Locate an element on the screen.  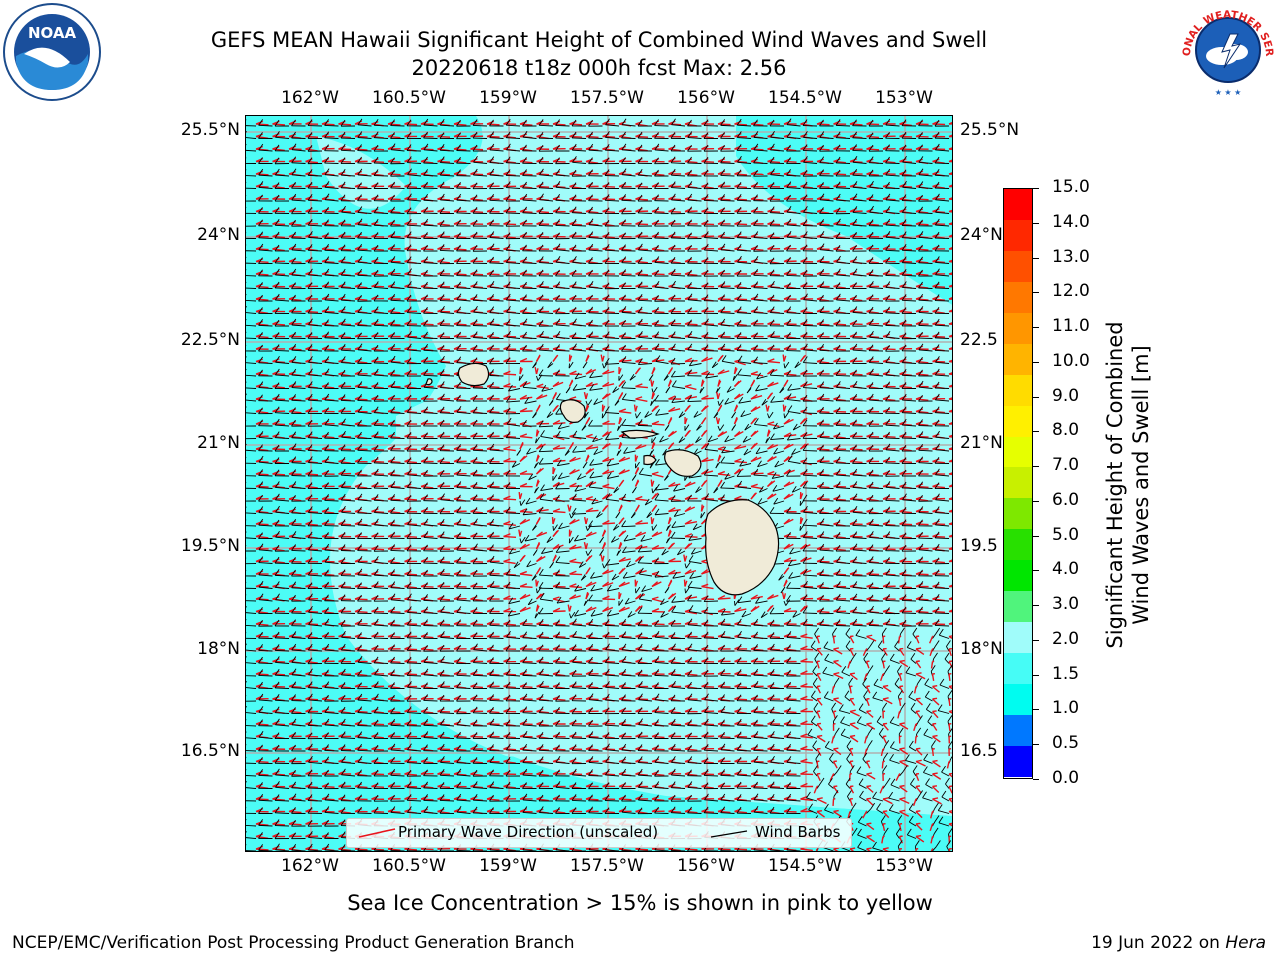
lat-label-right: 19.5 is located at coordinates (979, 546).